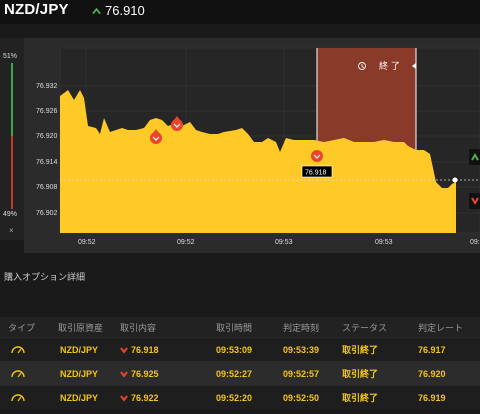 The height and width of the screenshot is (414, 480). I want to click on y-tick: 76.902, so click(47, 213).